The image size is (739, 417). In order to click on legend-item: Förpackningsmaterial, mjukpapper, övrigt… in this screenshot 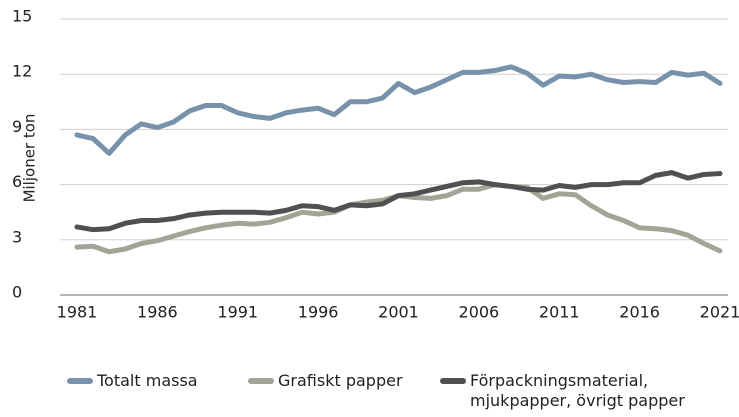, I will do `click(570, 391)`.